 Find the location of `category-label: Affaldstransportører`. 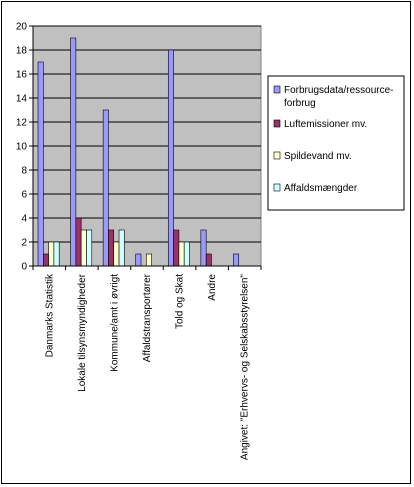

category-label: Affaldstransportører is located at coordinates (147, 317).